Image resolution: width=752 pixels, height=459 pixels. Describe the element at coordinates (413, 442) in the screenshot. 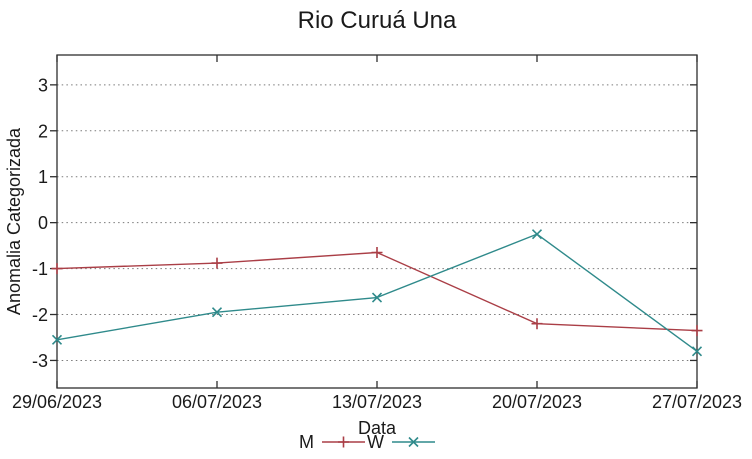

I see `legend-sample-marker-w` at that location.